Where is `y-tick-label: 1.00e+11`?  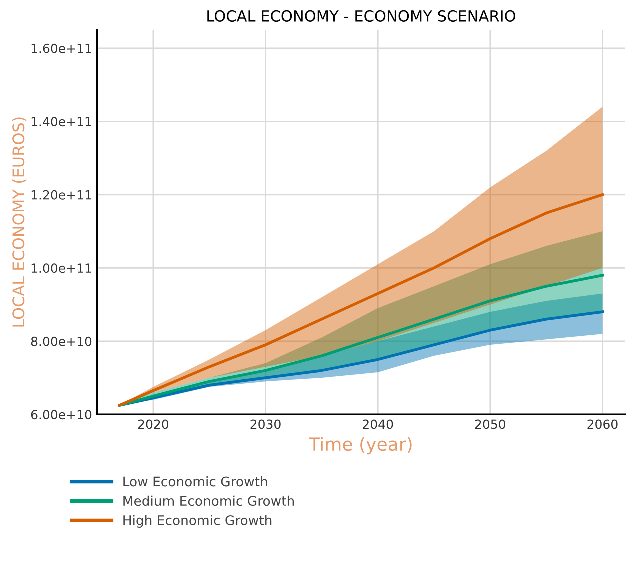 y-tick-label: 1.00e+11 is located at coordinates (62, 269).